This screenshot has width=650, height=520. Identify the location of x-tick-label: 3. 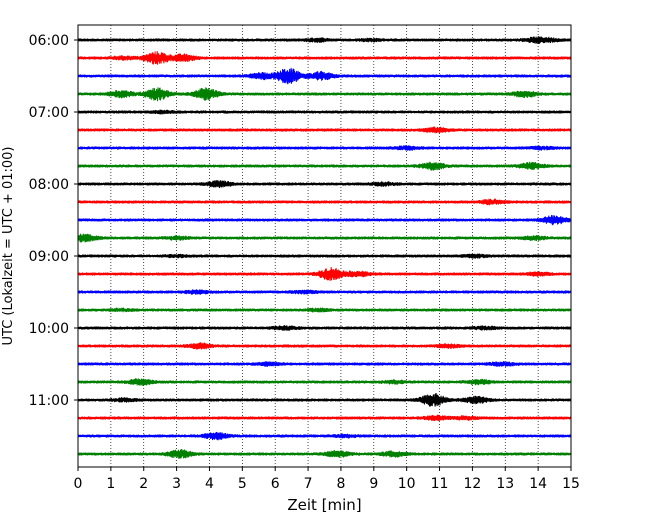
(176, 484).